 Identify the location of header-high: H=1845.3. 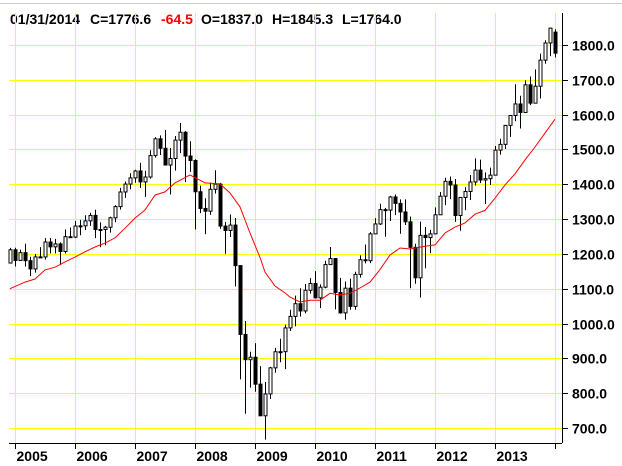
(302, 19).